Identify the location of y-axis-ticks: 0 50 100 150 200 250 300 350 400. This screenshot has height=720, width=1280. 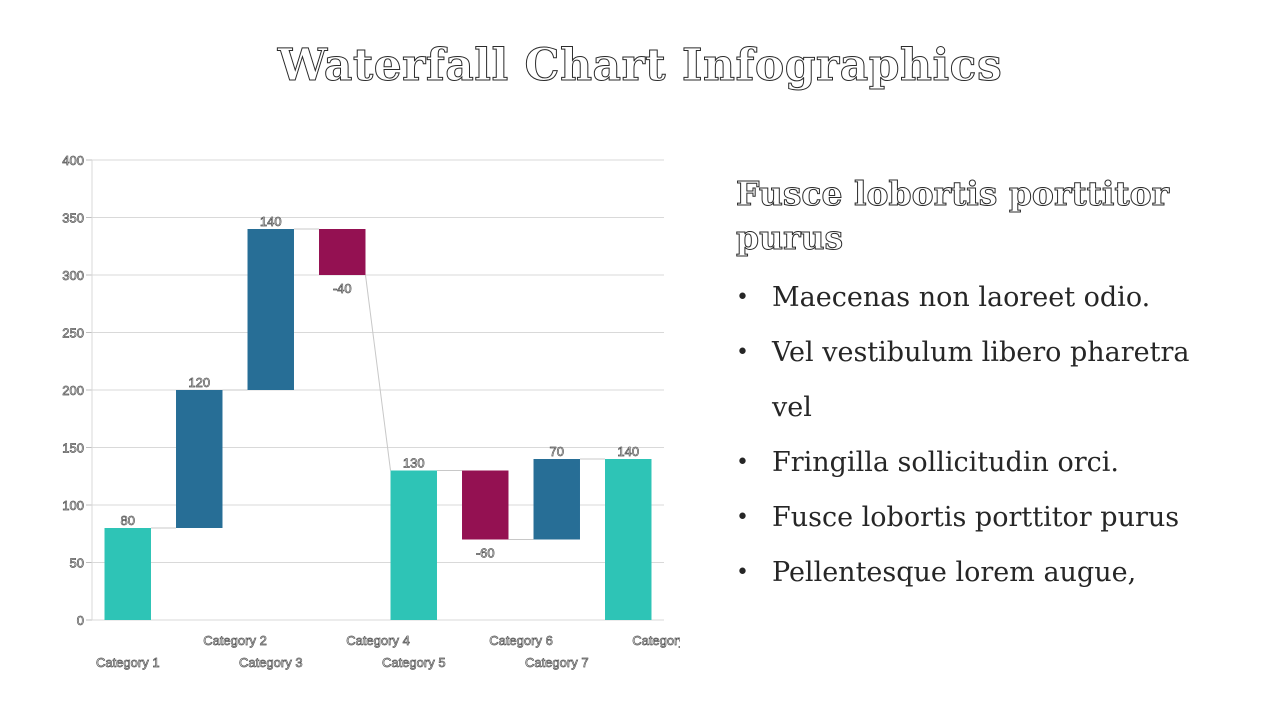
(73, 391).